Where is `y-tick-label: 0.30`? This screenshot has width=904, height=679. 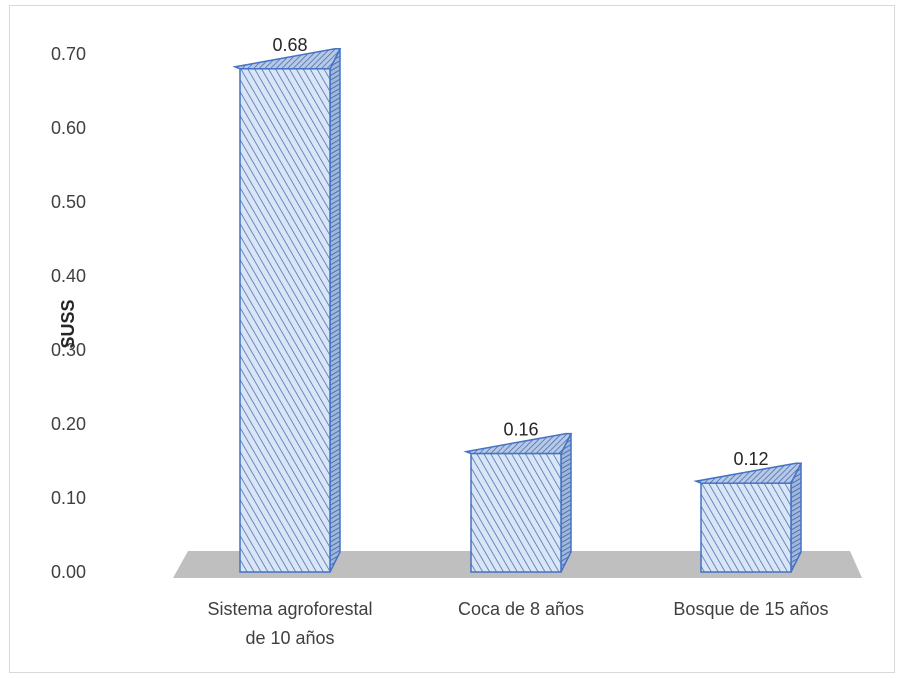 y-tick-label: 0.30 is located at coordinates (68, 350).